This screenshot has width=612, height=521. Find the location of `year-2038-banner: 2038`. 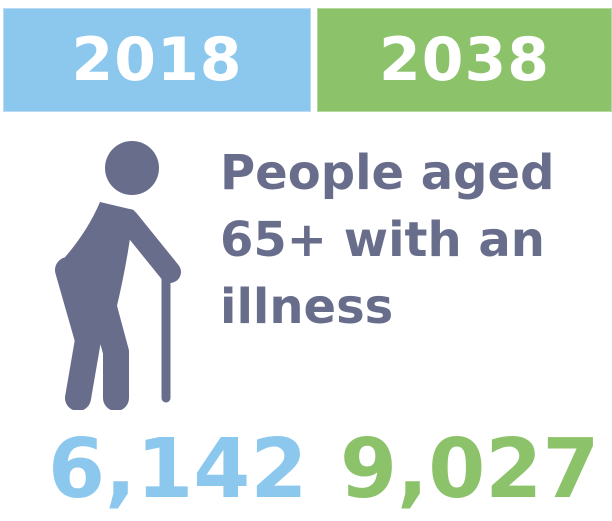

year-2038-banner: 2038 is located at coordinates (464, 60).